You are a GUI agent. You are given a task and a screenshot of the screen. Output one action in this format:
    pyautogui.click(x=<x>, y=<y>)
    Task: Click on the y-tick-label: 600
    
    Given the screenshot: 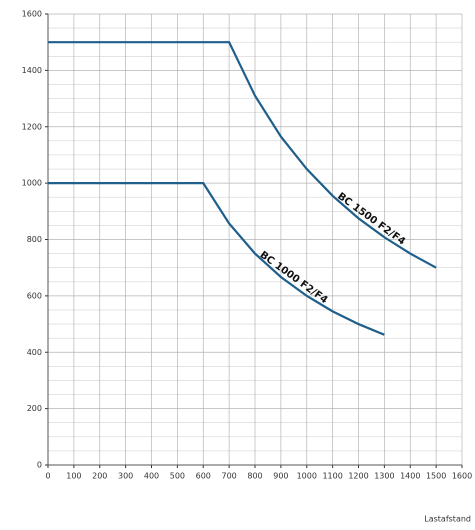 What is the action you would take?
    pyautogui.click(x=34, y=295)
    